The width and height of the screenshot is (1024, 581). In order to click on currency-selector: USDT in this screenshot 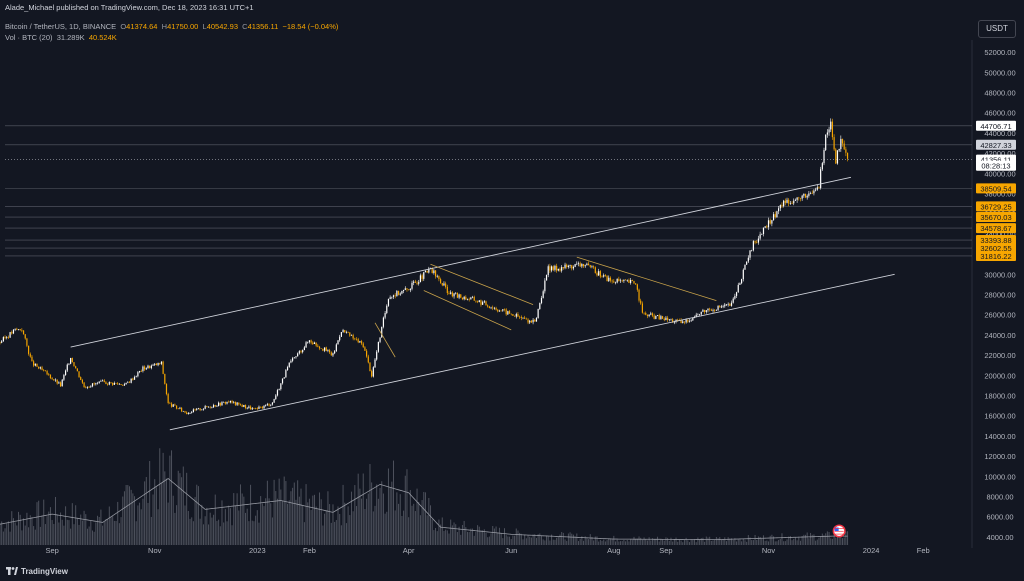, I will do `click(997, 29)`.